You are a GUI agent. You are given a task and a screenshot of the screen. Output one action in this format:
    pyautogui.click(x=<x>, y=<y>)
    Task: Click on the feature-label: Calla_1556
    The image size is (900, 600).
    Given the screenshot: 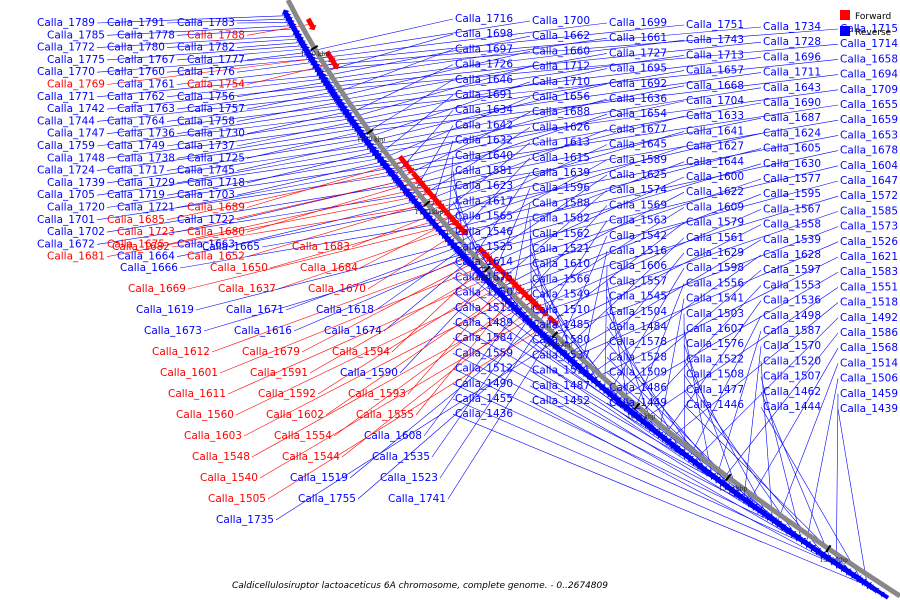 What is the action you would take?
    pyautogui.click(x=715, y=283)
    